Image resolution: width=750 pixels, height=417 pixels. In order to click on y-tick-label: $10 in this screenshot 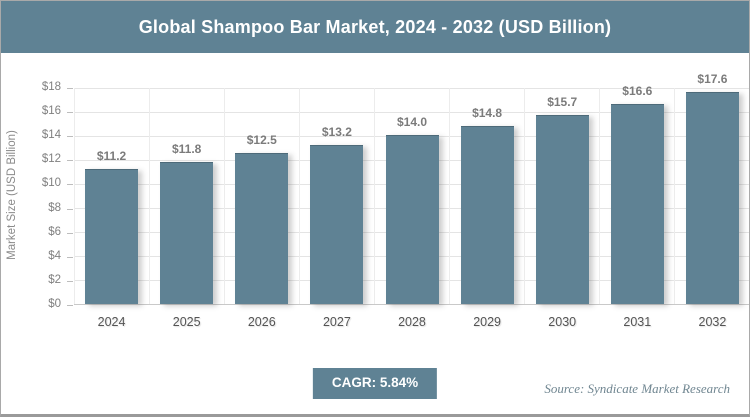, I will do `click(51, 183)`.